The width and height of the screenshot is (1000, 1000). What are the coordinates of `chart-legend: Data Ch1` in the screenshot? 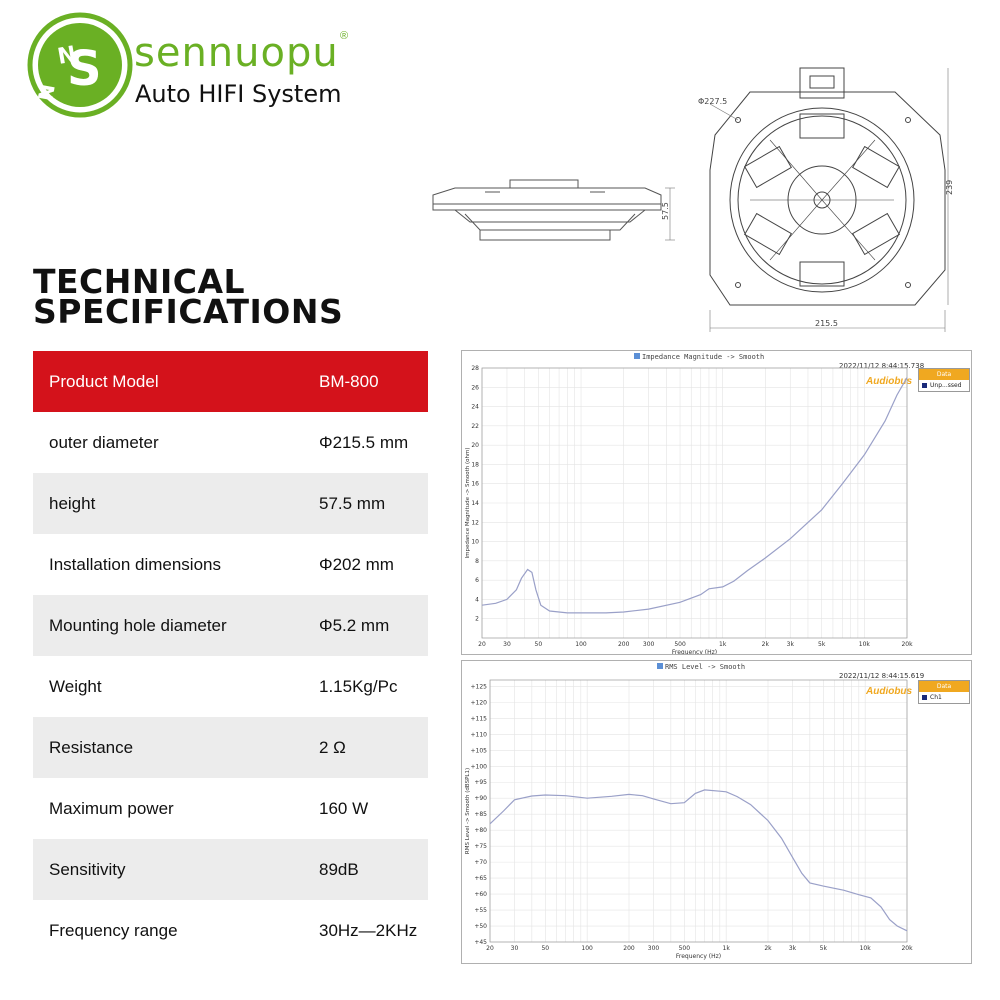 It's located at (944, 692).